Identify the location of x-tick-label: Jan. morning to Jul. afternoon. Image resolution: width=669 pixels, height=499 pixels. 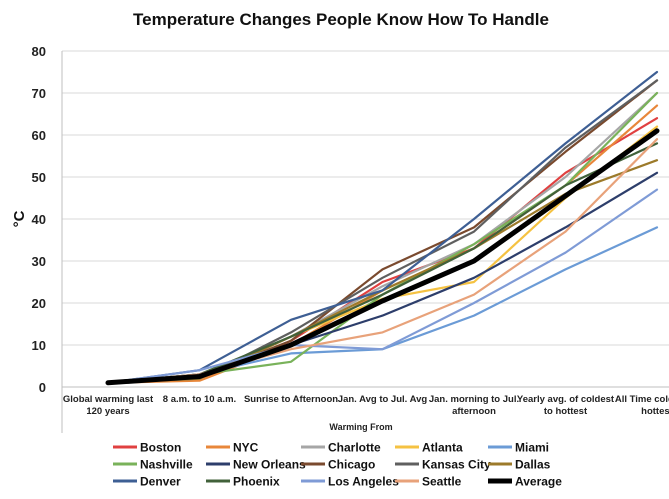
(474, 405).